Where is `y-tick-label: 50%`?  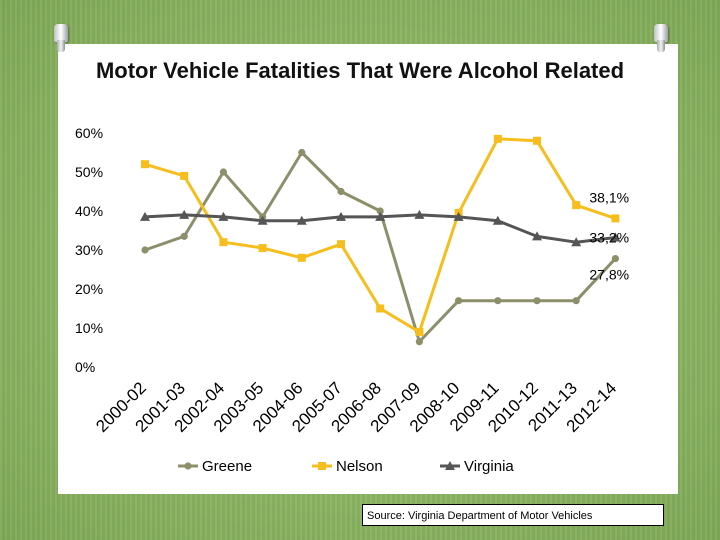
y-tick-label: 50% is located at coordinates (89, 172).